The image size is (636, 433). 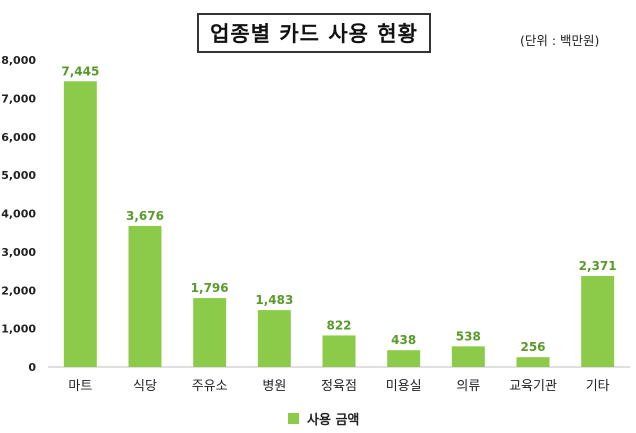 What do you see at coordinates (80, 71) in the screenshot?
I see `data-label: 7,445` at bounding box center [80, 71].